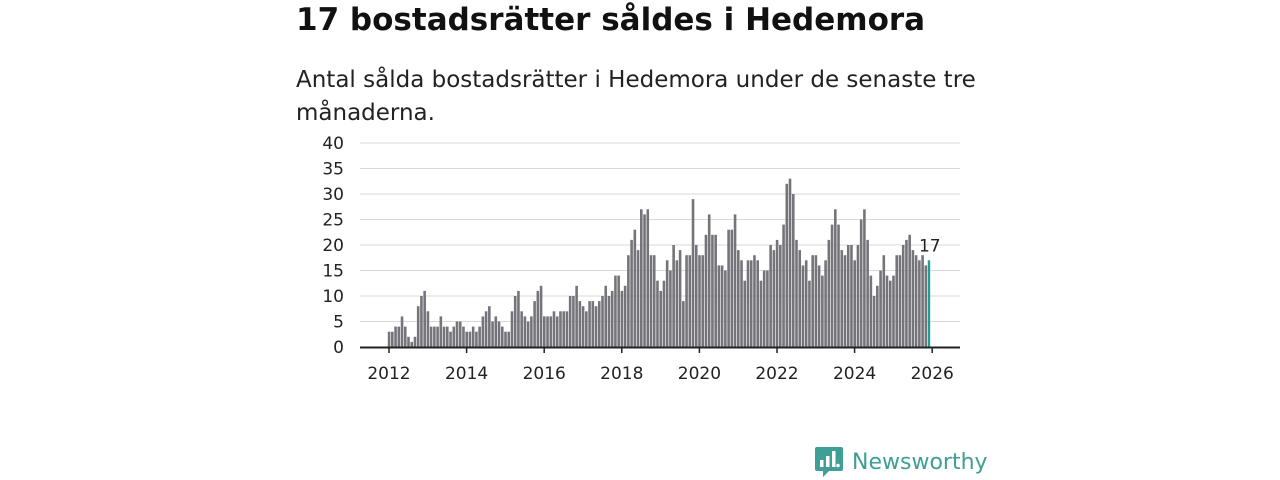 Image resolution: width=1280 pixels, height=480 pixels. I want to click on x-axis-ticks: 2012 2014 2016 2018 2020 2022 2024 2026, so click(660, 365).